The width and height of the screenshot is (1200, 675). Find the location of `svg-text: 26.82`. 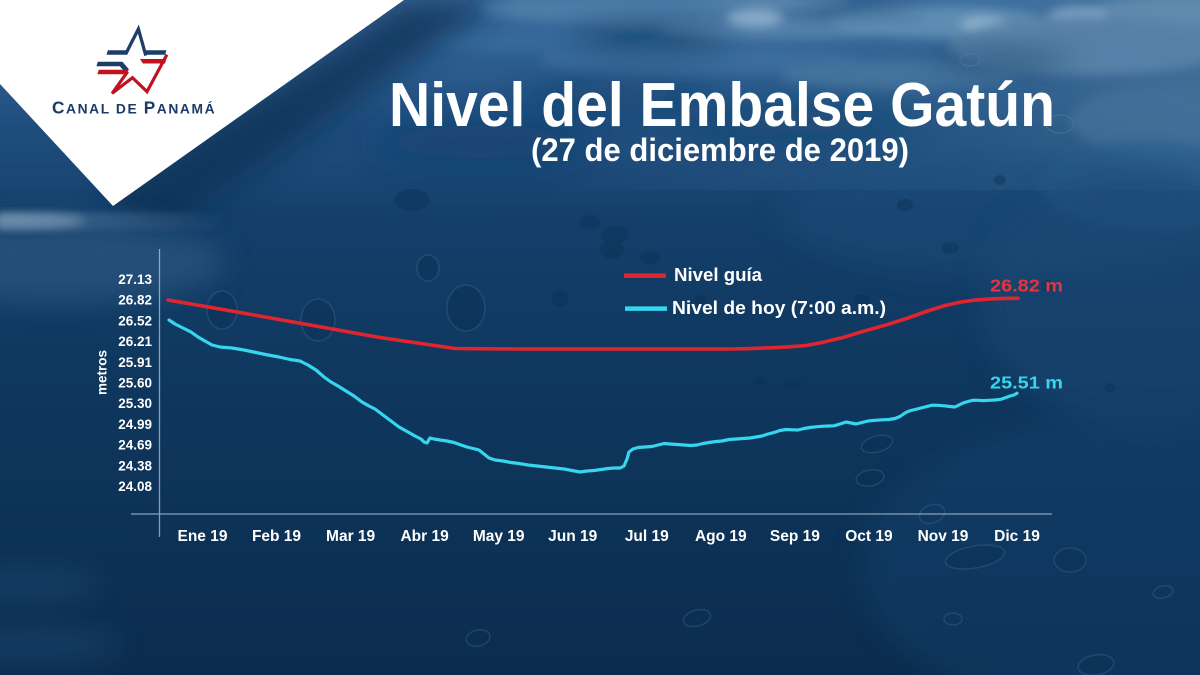

svg-text: 26.82 is located at coordinates (135, 300).